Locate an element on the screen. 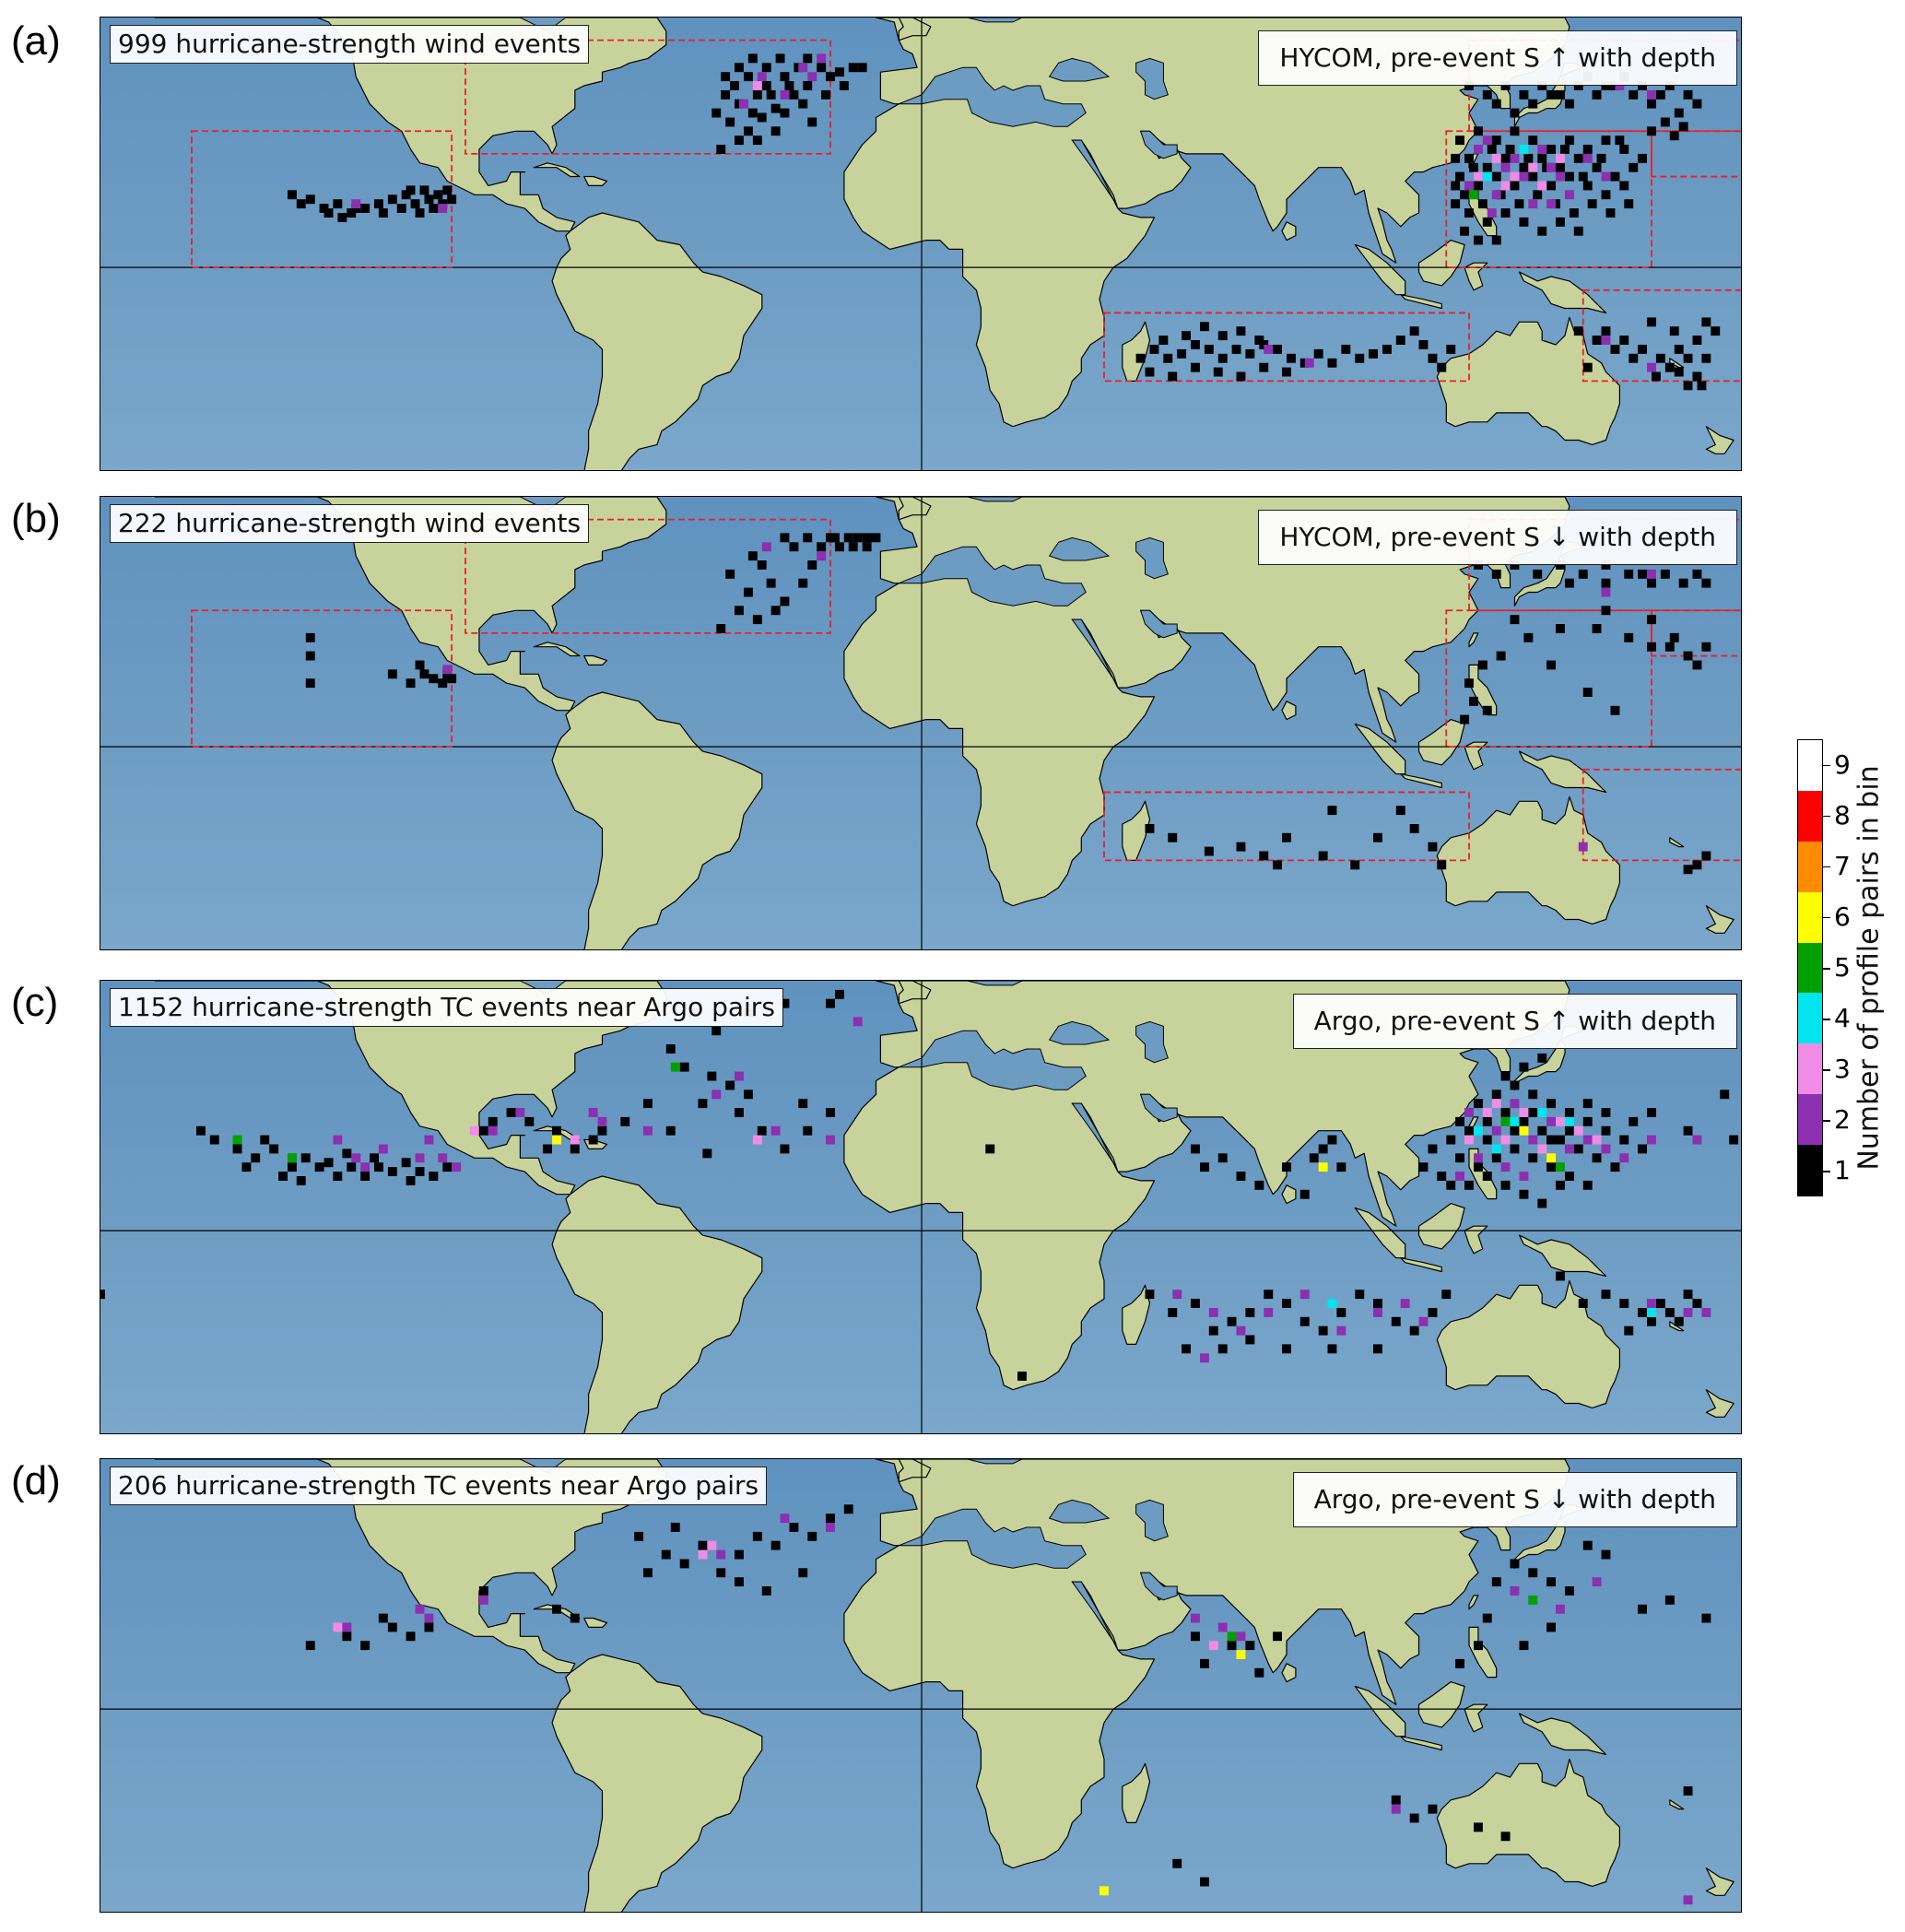  land-new-caledonia is located at coordinates (1677, 842).